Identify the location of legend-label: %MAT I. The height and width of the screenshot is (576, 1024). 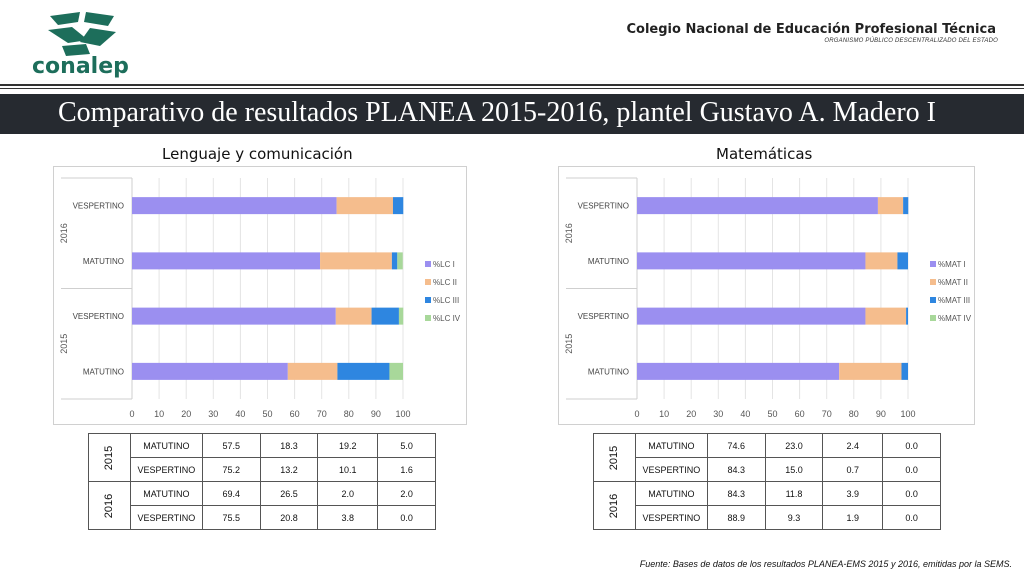
(952, 264).